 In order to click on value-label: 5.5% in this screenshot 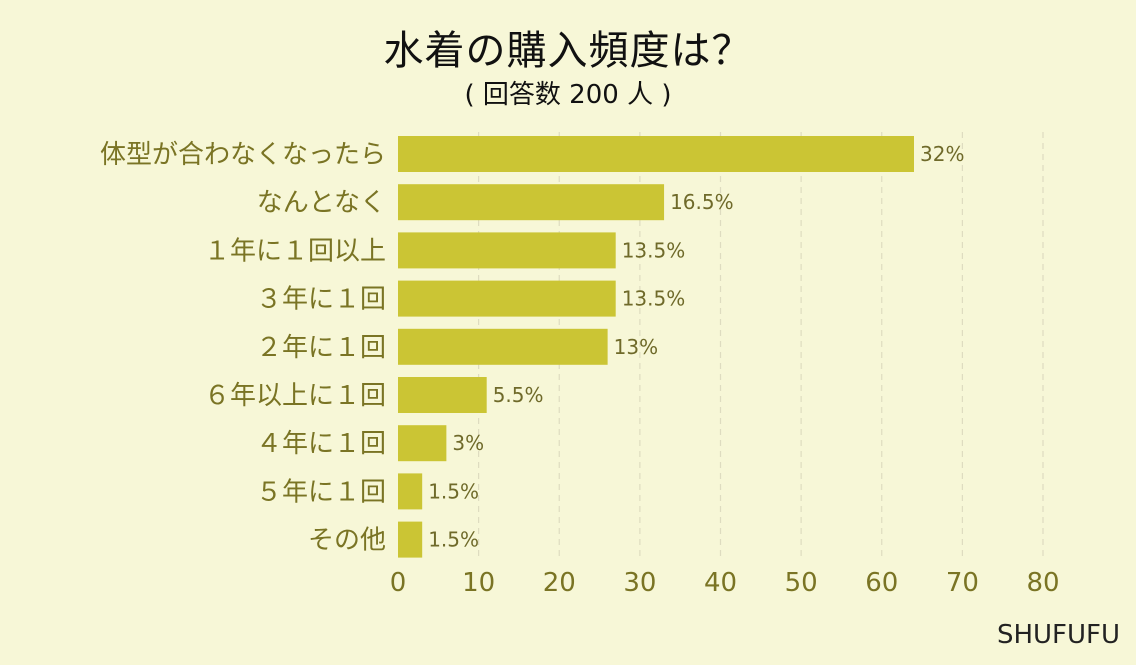, I will do `click(518, 395)`.